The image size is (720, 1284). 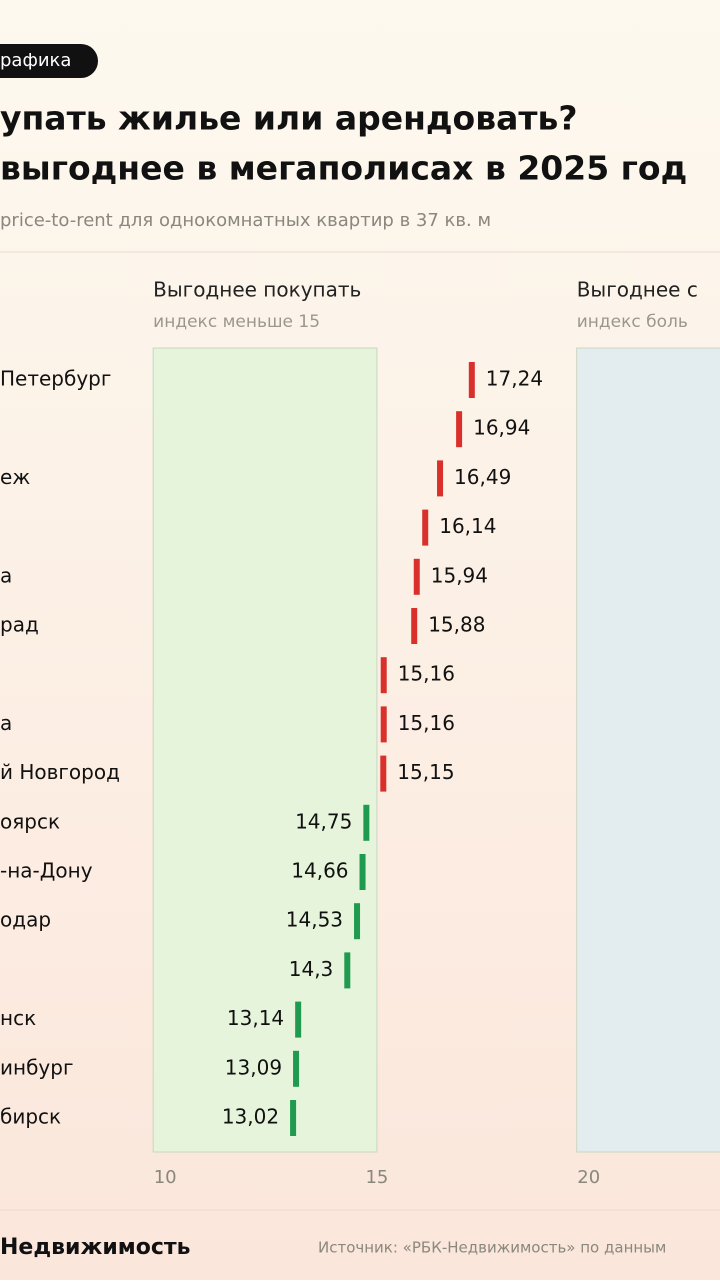 I want to click on category-label: й Новгород, so click(x=60, y=772).